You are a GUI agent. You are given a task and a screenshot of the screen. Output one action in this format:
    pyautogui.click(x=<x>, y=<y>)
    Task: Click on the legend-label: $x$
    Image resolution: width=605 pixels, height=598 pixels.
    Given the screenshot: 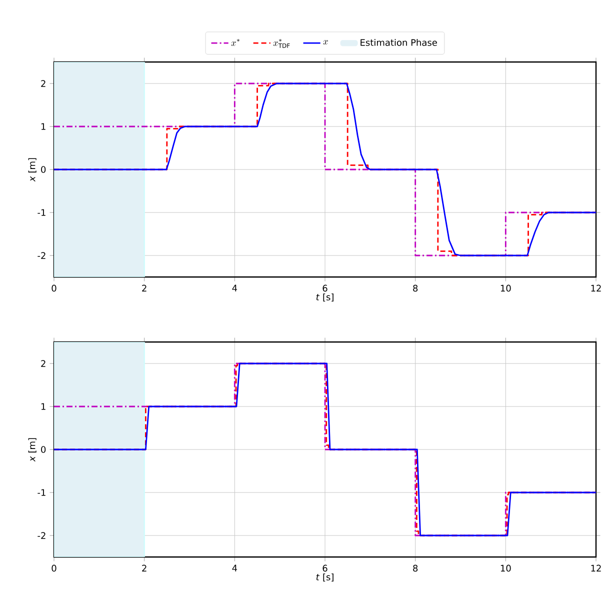 What is the action you would take?
    pyautogui.click(x=325, y=42)
    